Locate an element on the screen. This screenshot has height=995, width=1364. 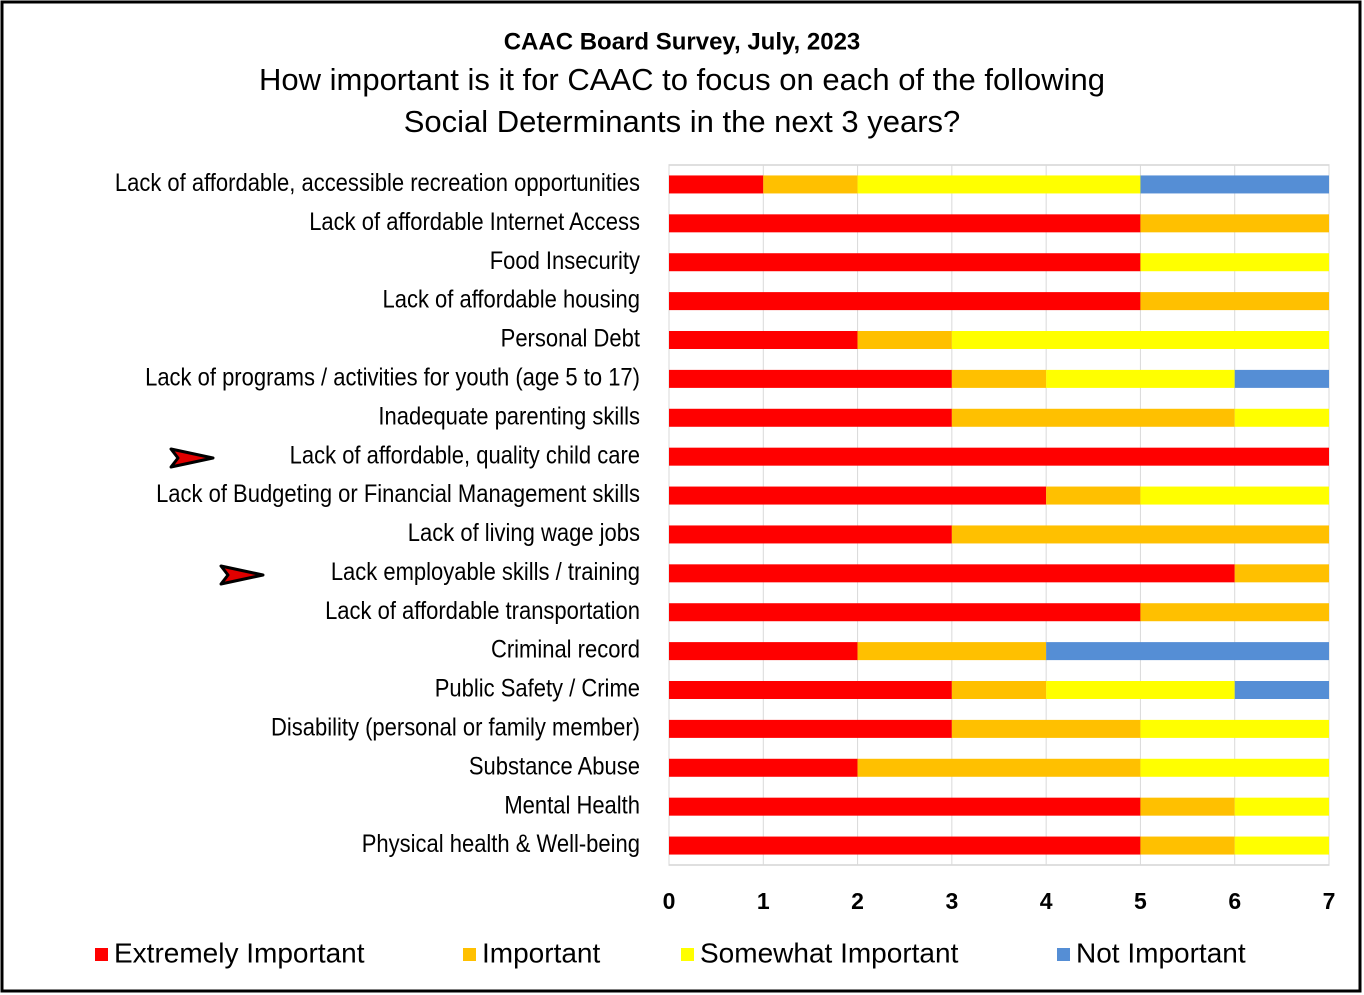
y-tick-label: Inadequate parenting skills is located at coordinates (509, 416).